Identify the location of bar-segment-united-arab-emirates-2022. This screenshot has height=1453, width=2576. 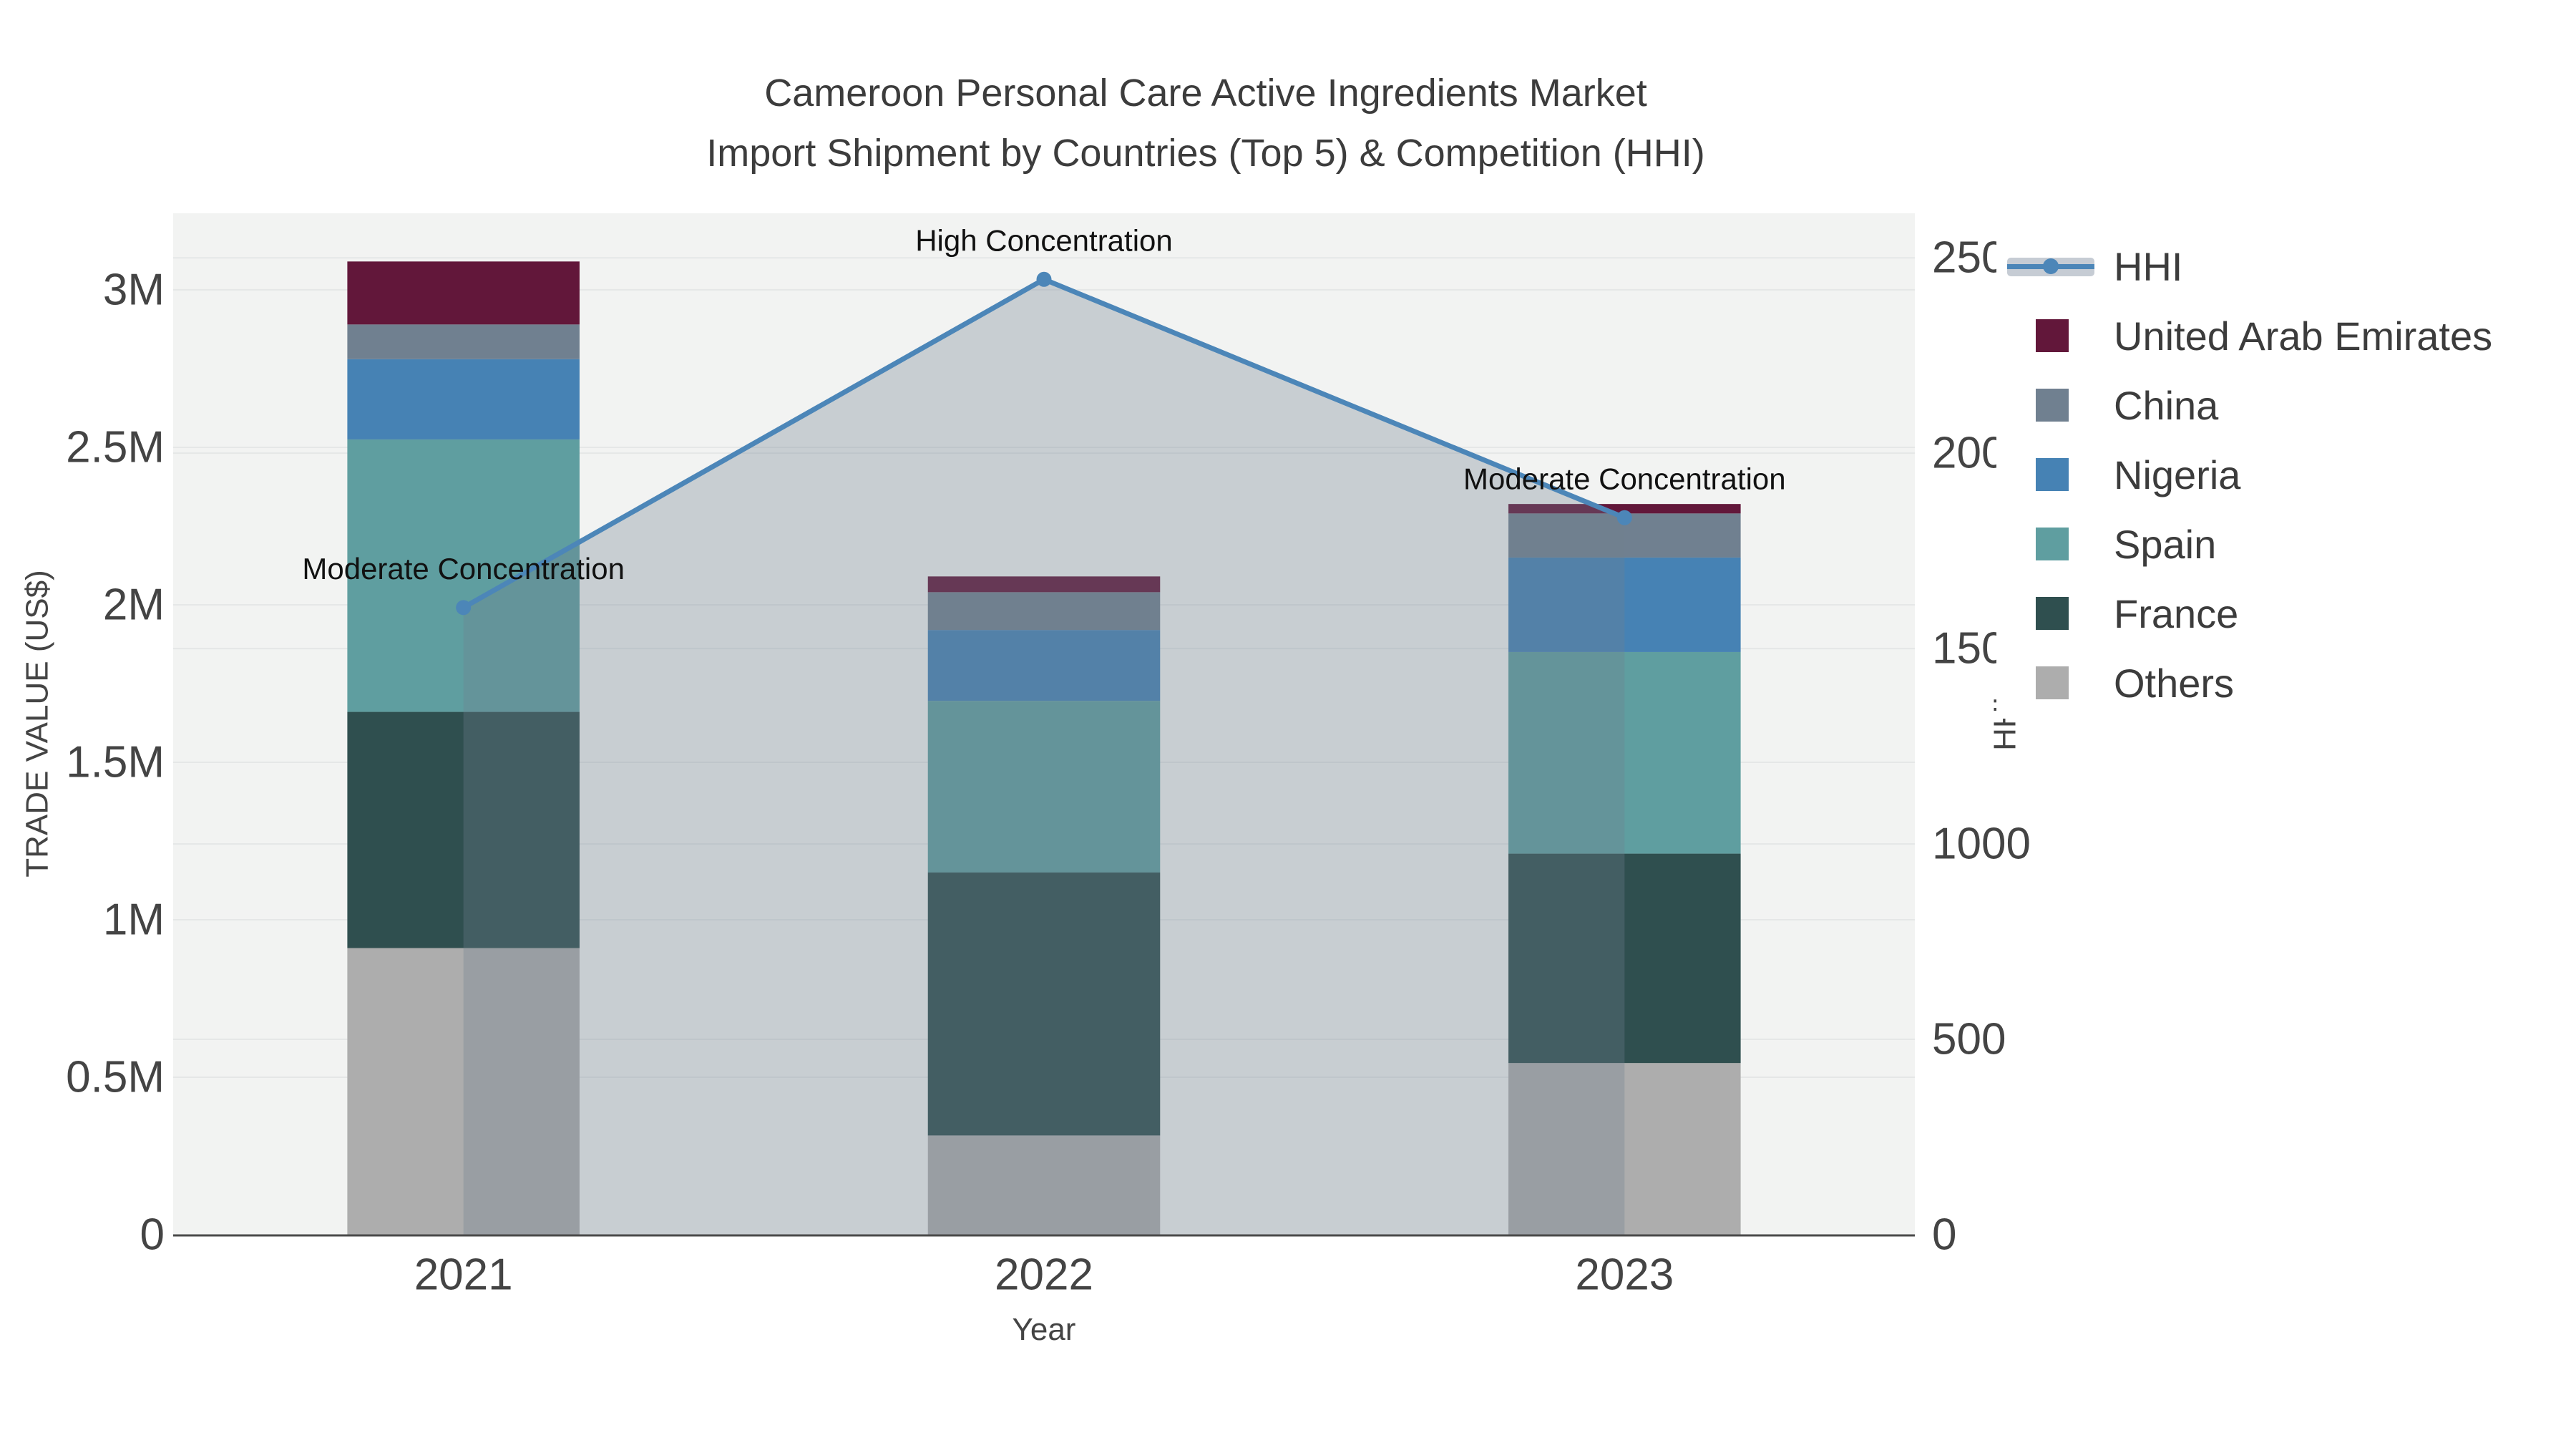
(1044, 584).